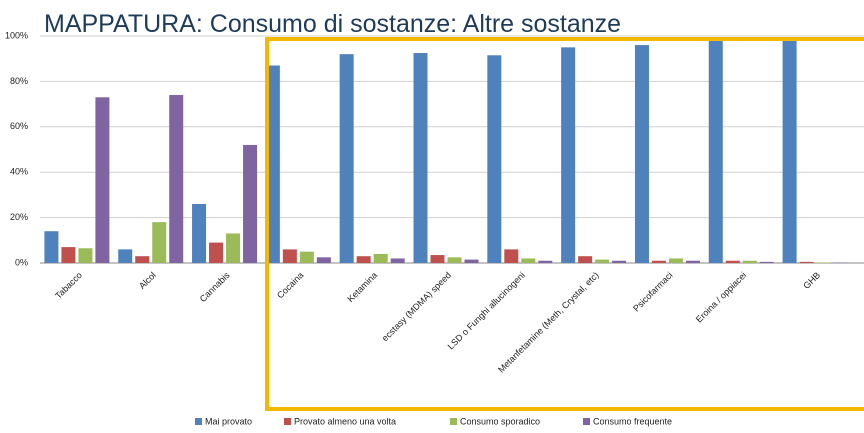 The height and width of the screenshot is (433, 864). Describe the element at coordinates (416, 306) in the screenshot. I see `x-tick-label: ecstasy (MDMA) speed` at that location.